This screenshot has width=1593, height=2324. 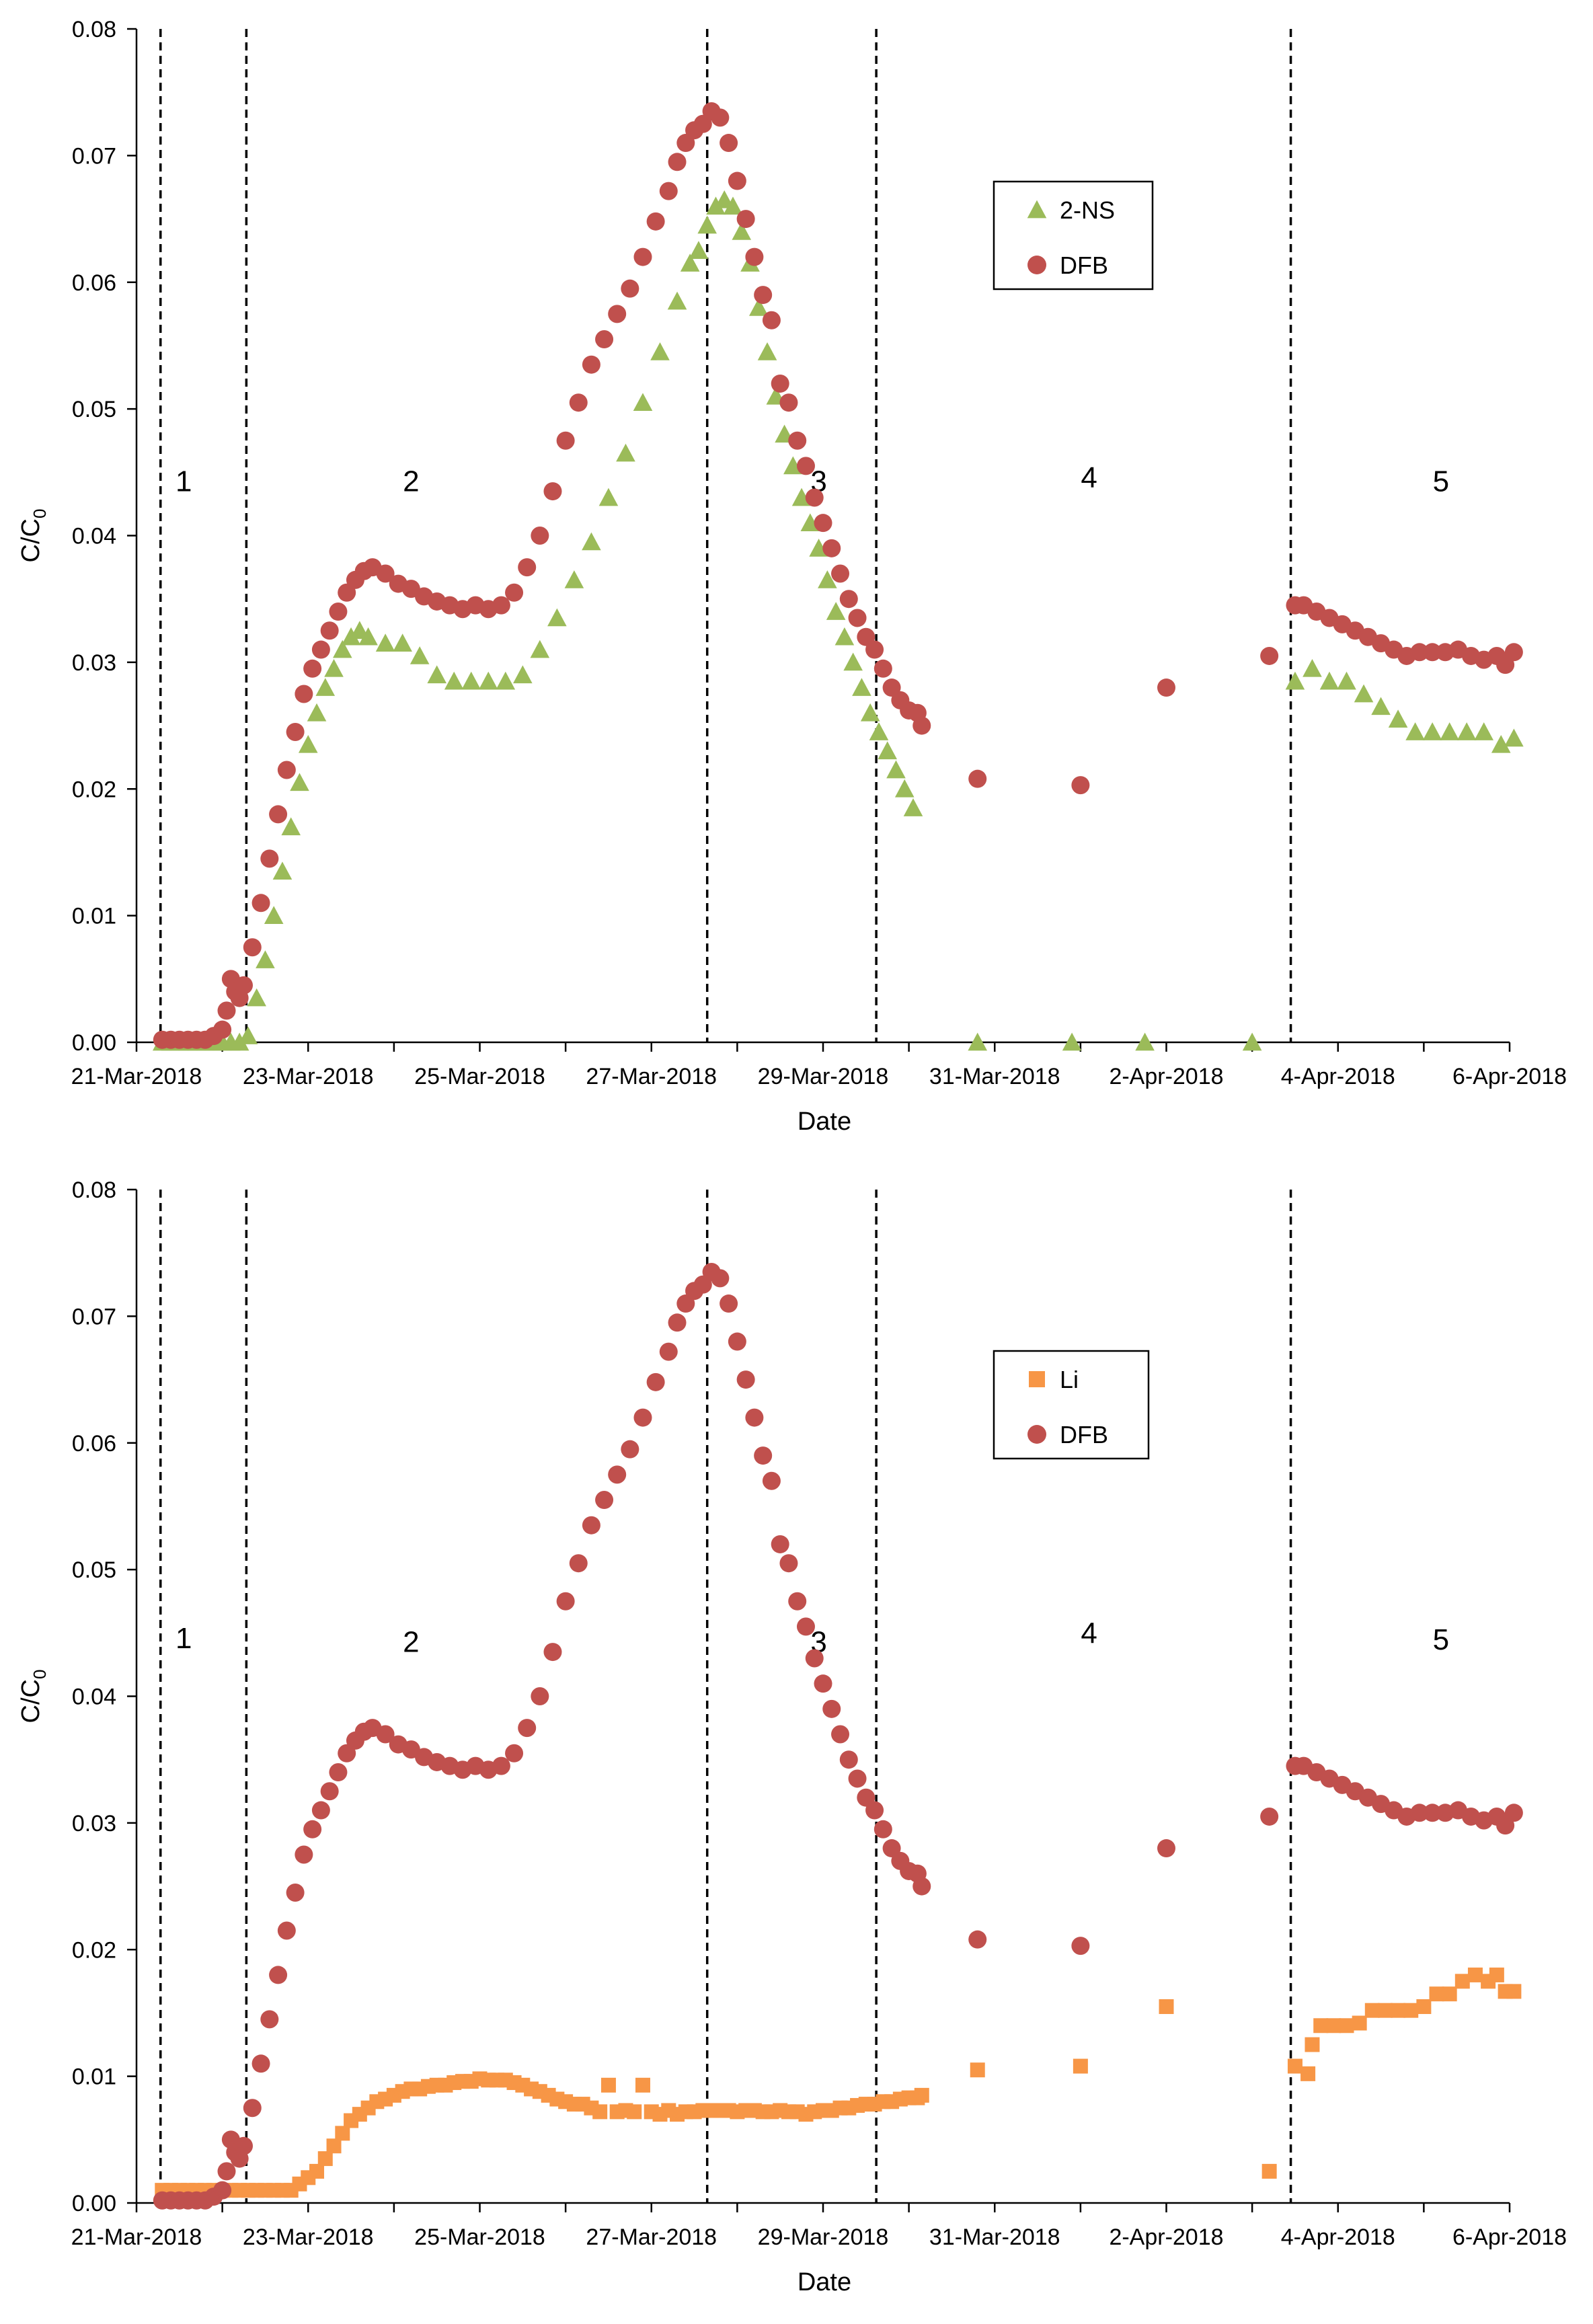 I want to click on y-tick-label: 0.01, so click(x=94, y=2077).